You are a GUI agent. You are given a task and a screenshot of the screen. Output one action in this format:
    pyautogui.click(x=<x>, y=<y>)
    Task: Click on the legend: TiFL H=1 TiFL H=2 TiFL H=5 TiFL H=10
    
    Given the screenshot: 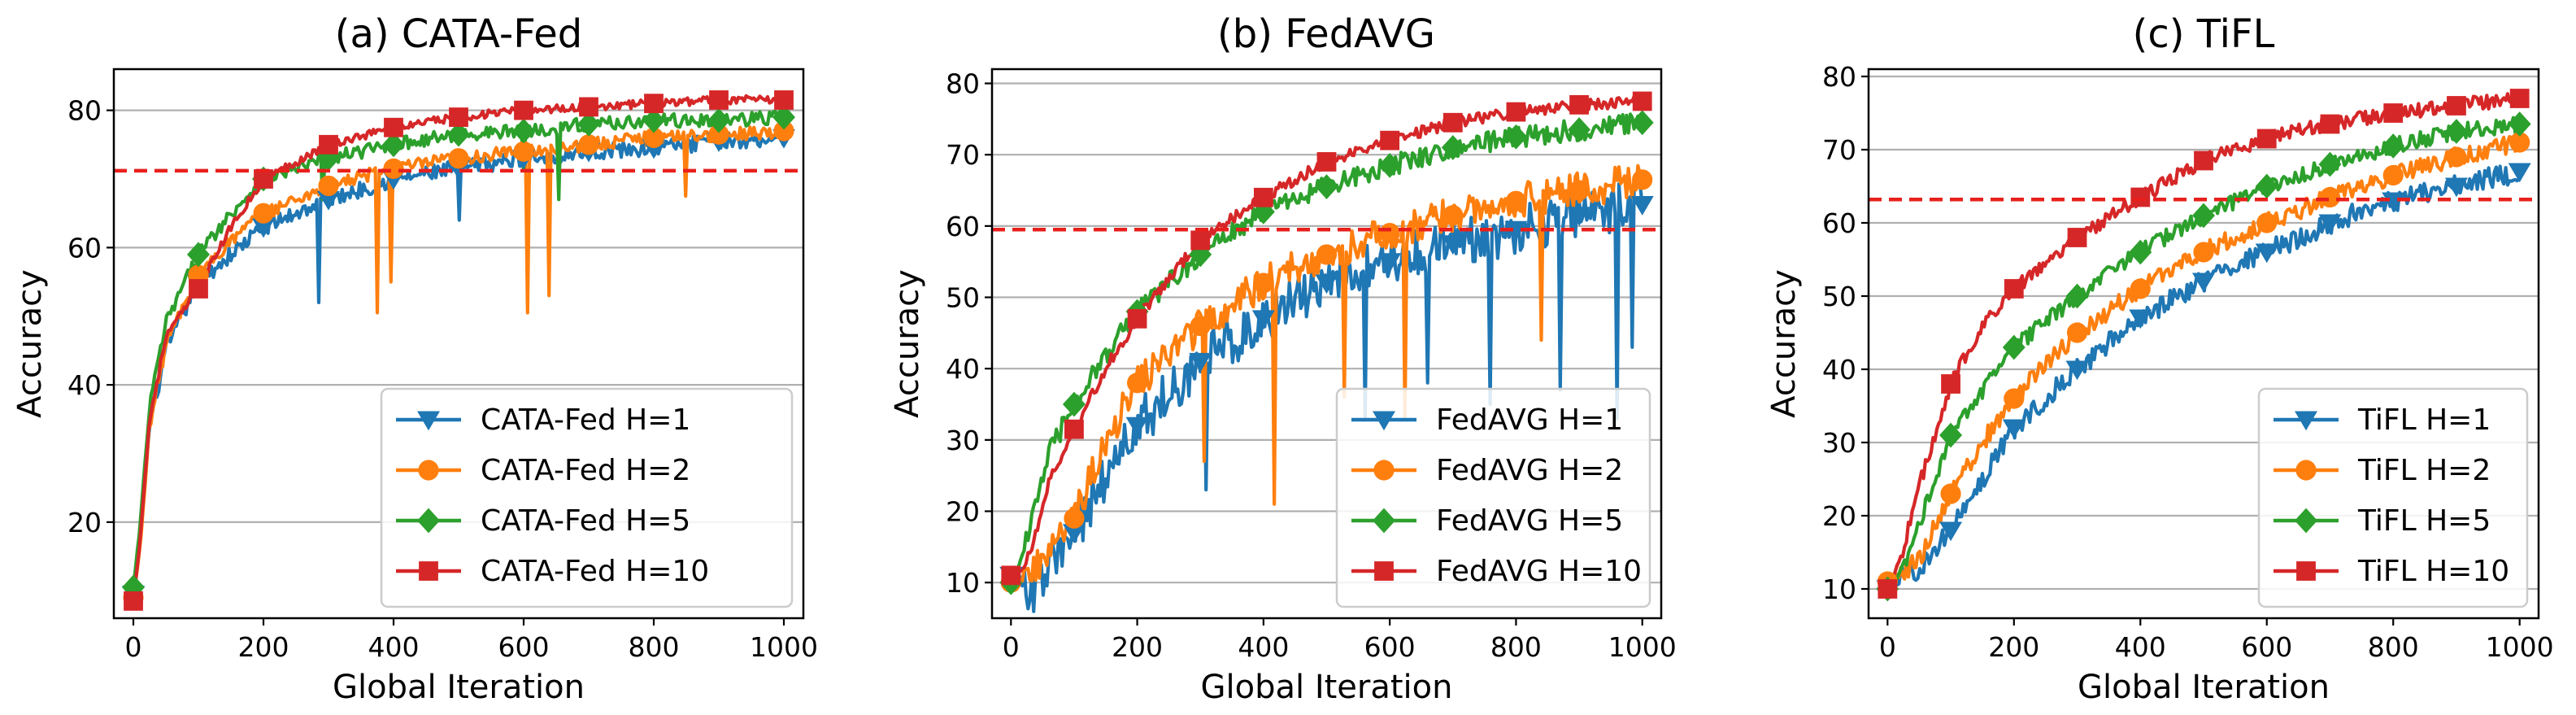 What is the action you would take?
    pyautogui.click(x=2393, y=497)
    